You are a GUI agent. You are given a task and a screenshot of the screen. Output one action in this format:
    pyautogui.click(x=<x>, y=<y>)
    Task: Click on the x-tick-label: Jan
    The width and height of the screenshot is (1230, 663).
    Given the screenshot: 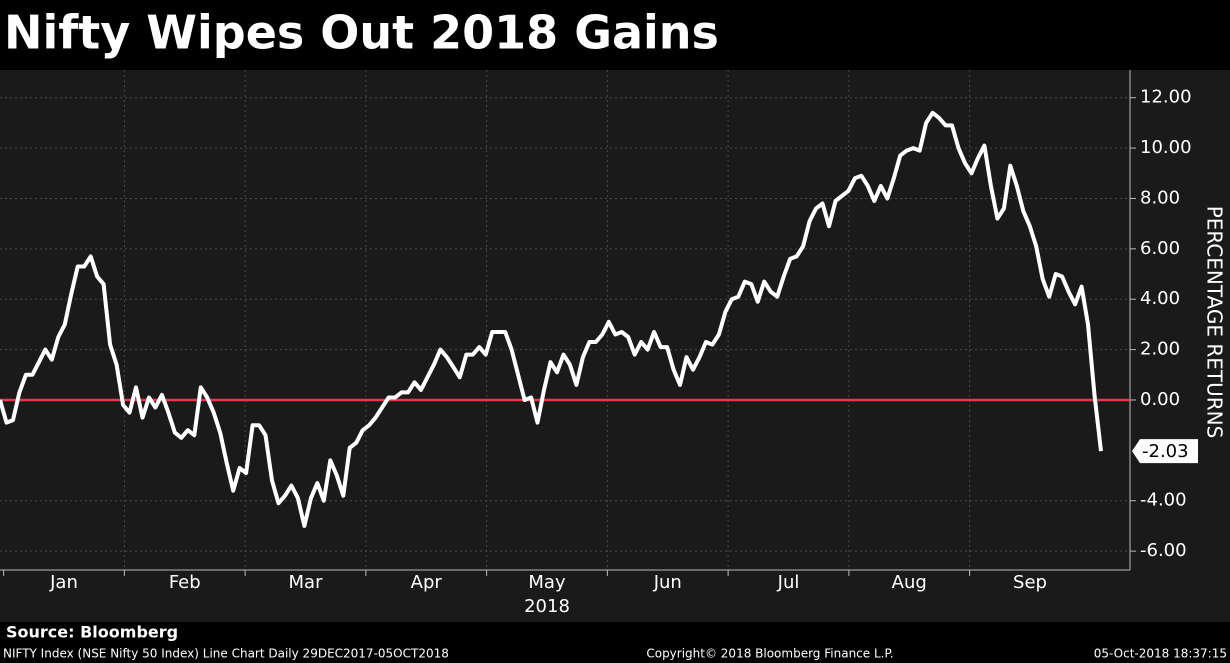 What is the action you would take?
    pyautogui.click(x=63, y=582)
    